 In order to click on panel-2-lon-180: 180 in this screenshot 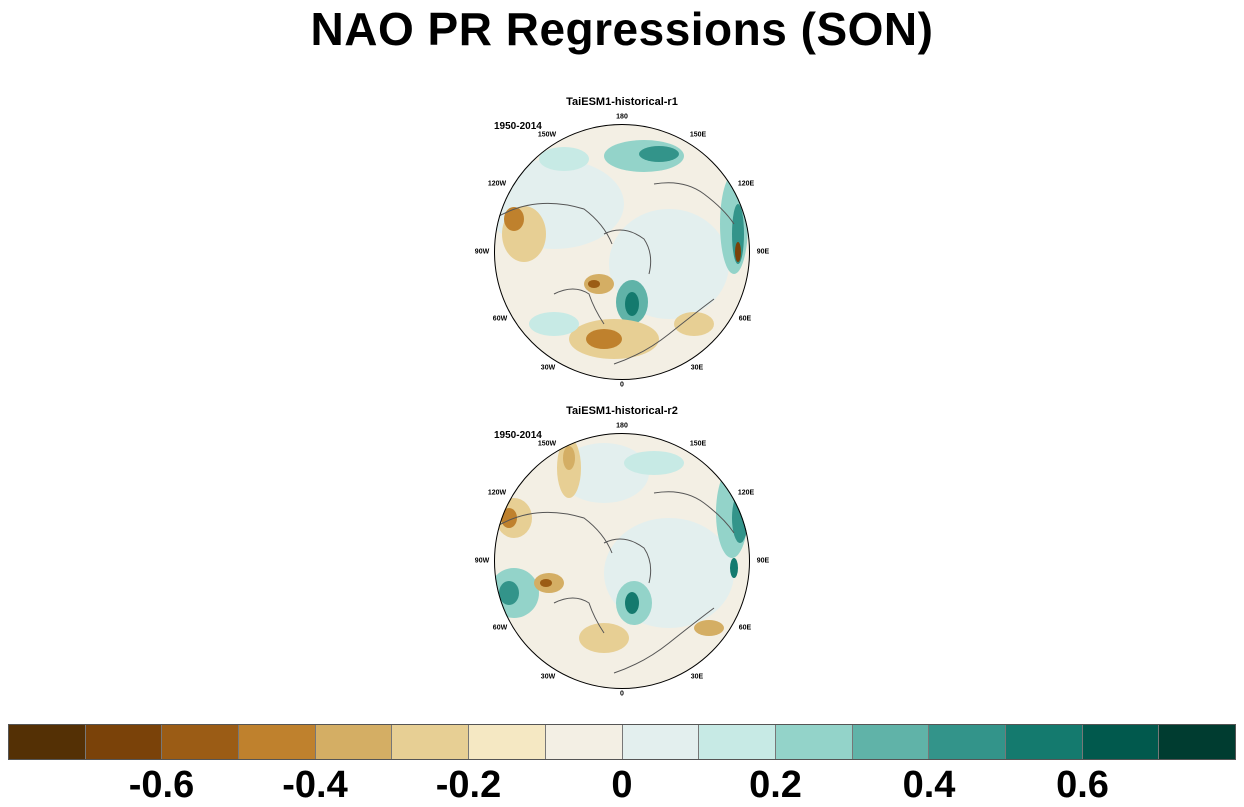, I will do `click(622, 426)`.